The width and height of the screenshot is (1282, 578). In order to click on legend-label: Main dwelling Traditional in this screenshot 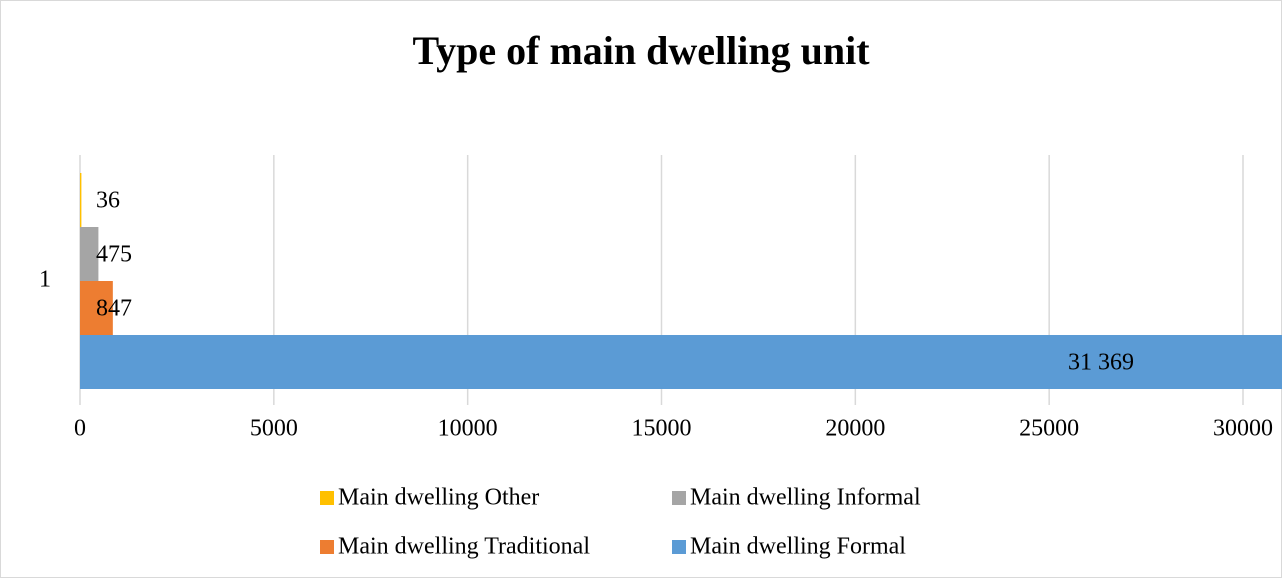, I will do `click(464, 547)`.